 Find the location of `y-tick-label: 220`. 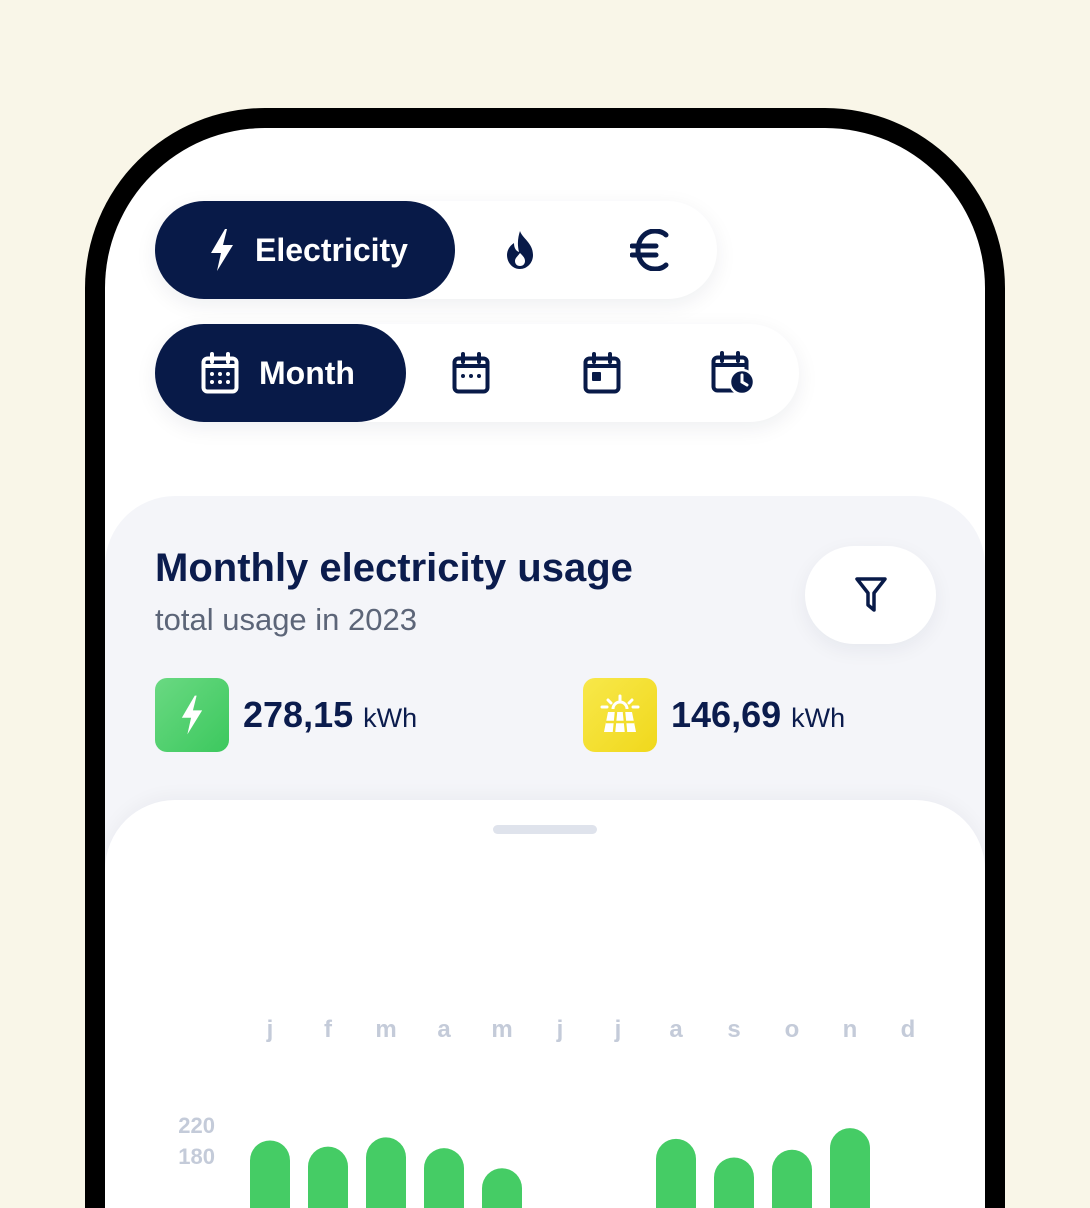

y-tick-label: 220 is located at coordinates (196, 1125).